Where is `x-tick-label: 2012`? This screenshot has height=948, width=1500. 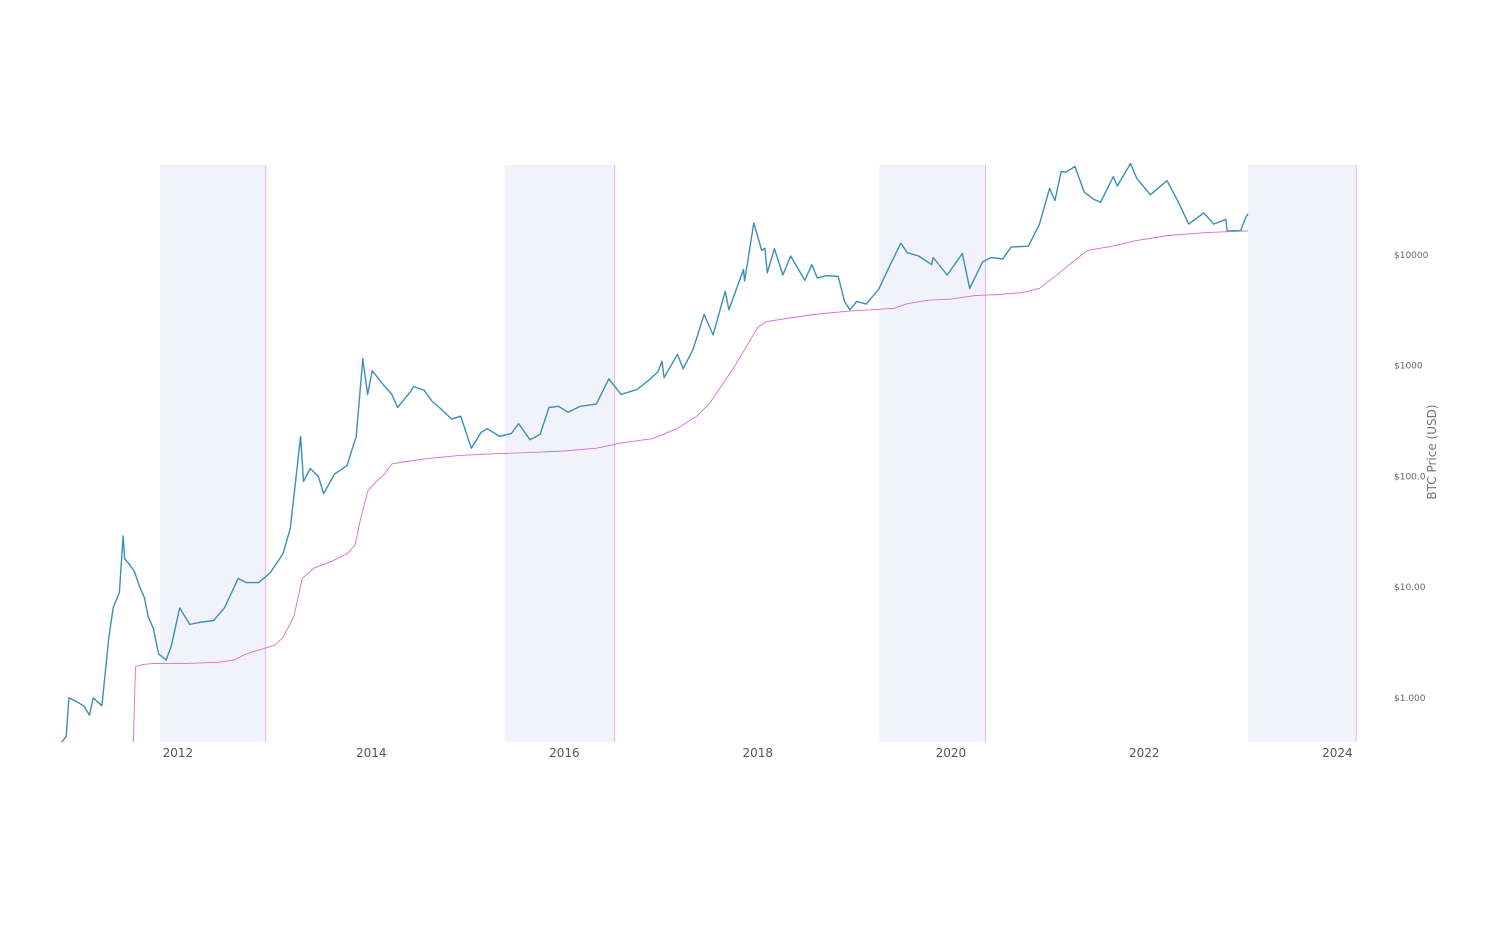 x-tick-label: 2012 is located at coordinates (178, 753).